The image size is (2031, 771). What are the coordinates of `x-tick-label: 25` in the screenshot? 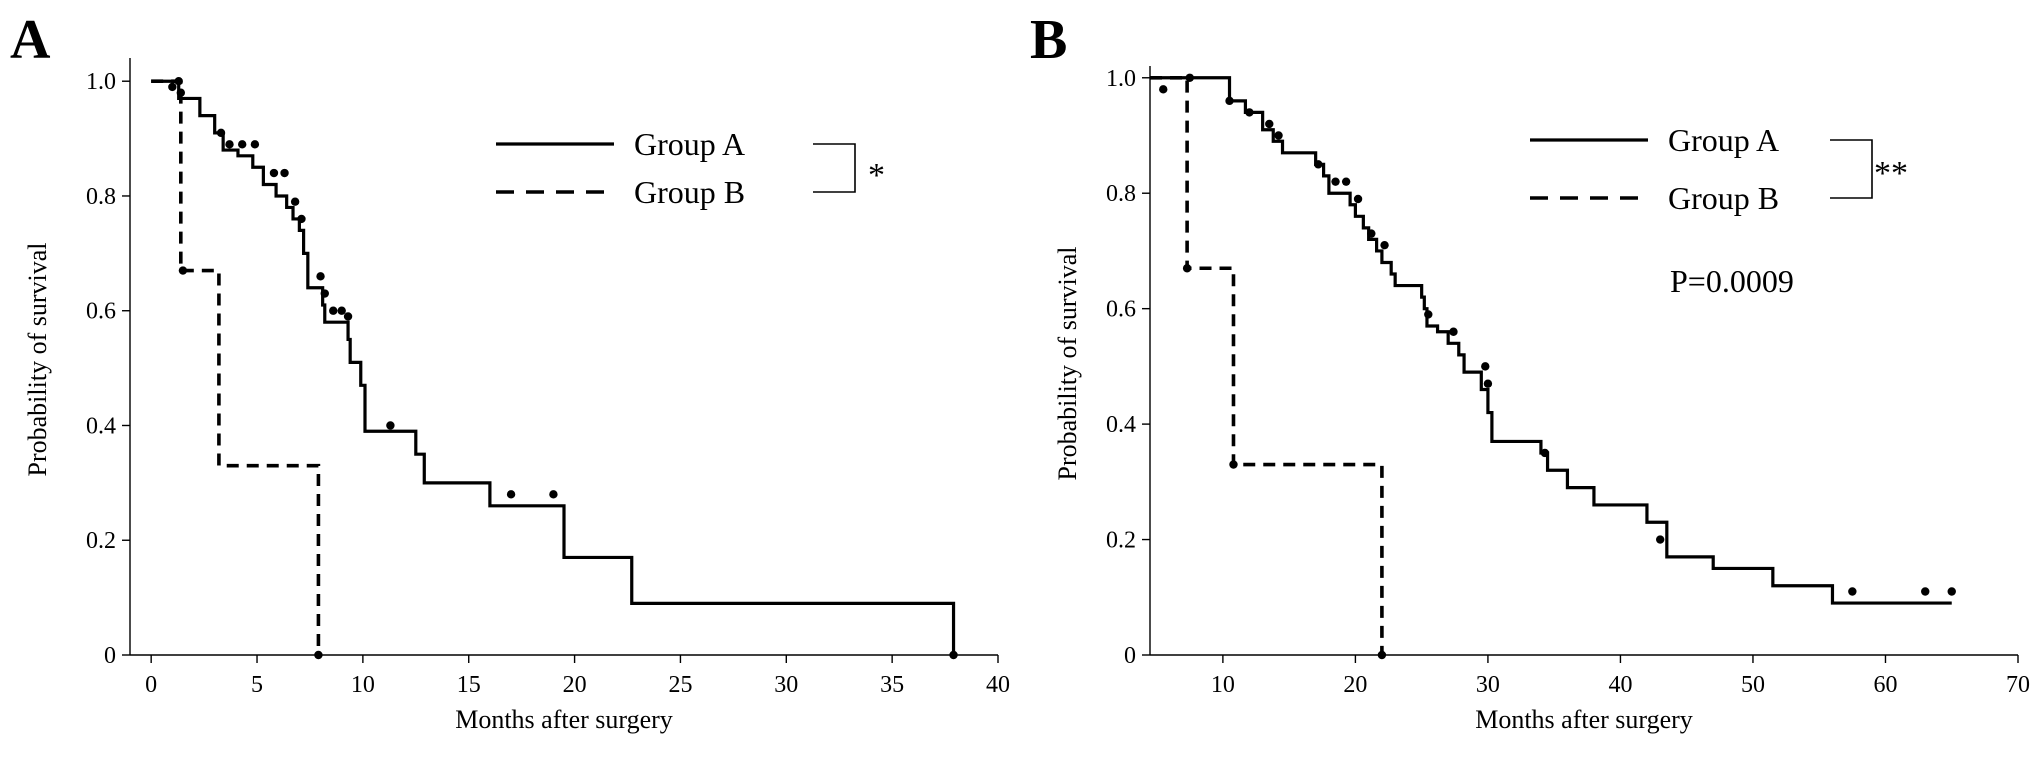 It's located at (680, 685).